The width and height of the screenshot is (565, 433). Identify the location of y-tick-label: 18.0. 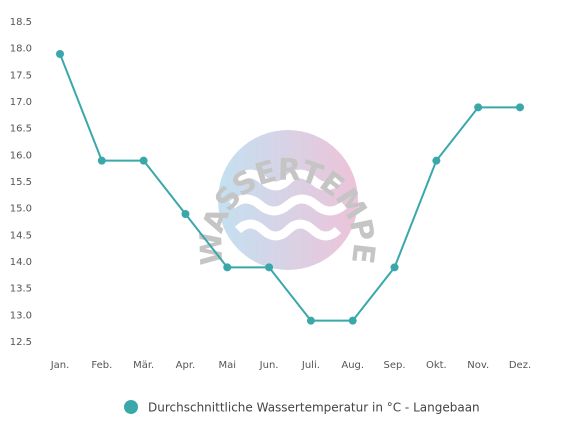
(21, 49).